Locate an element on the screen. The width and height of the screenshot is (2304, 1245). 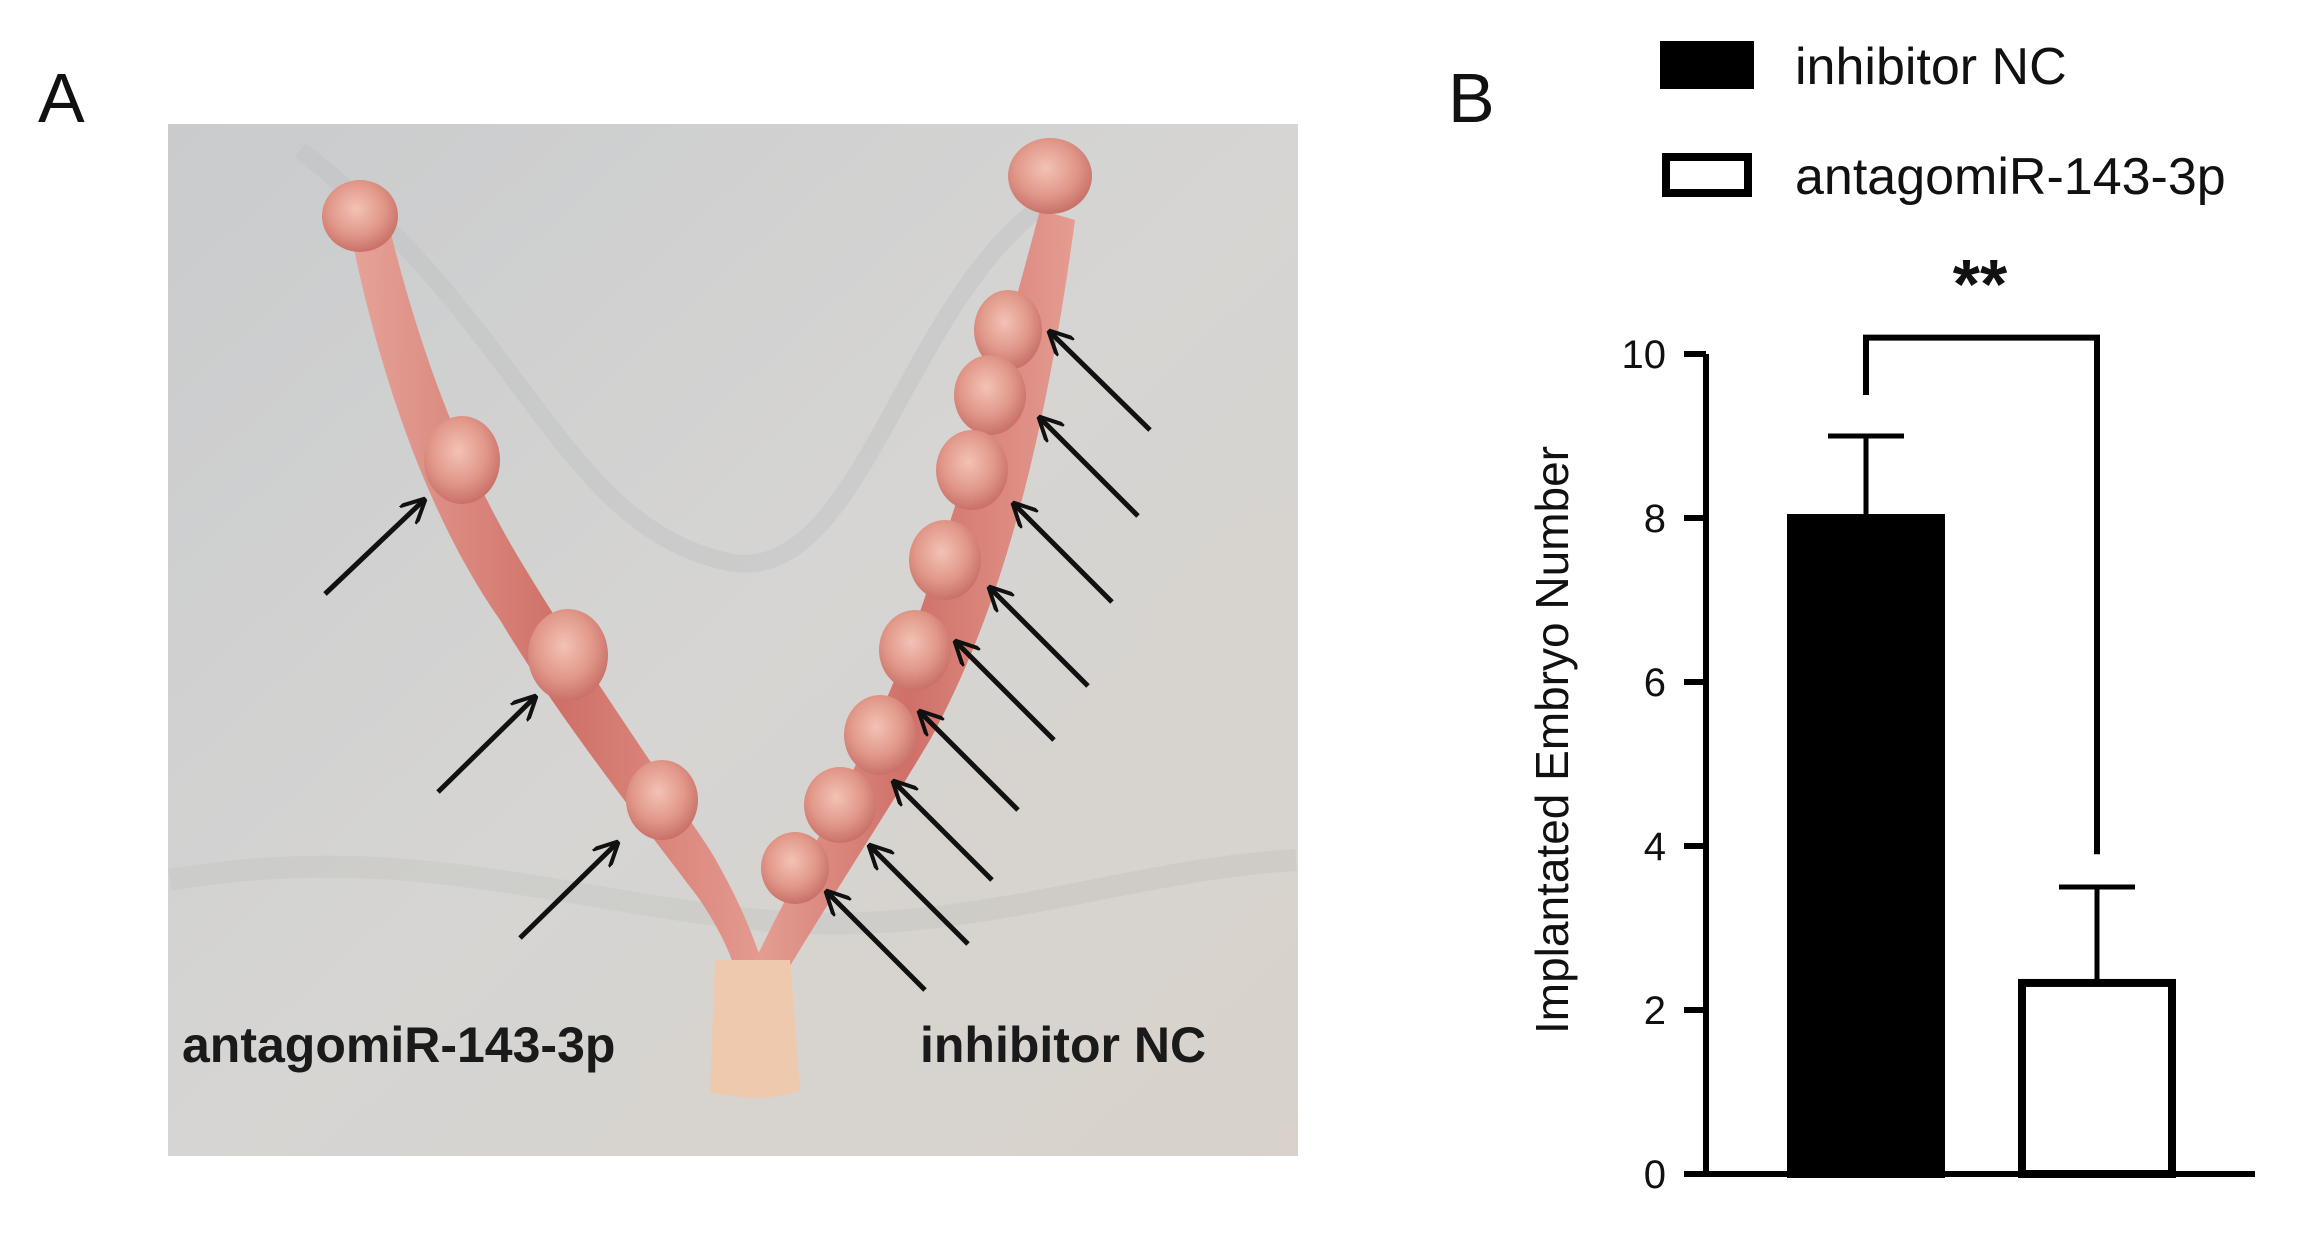
photo-label-right: inhibitor NC is located at coordinates (1063, 1045).